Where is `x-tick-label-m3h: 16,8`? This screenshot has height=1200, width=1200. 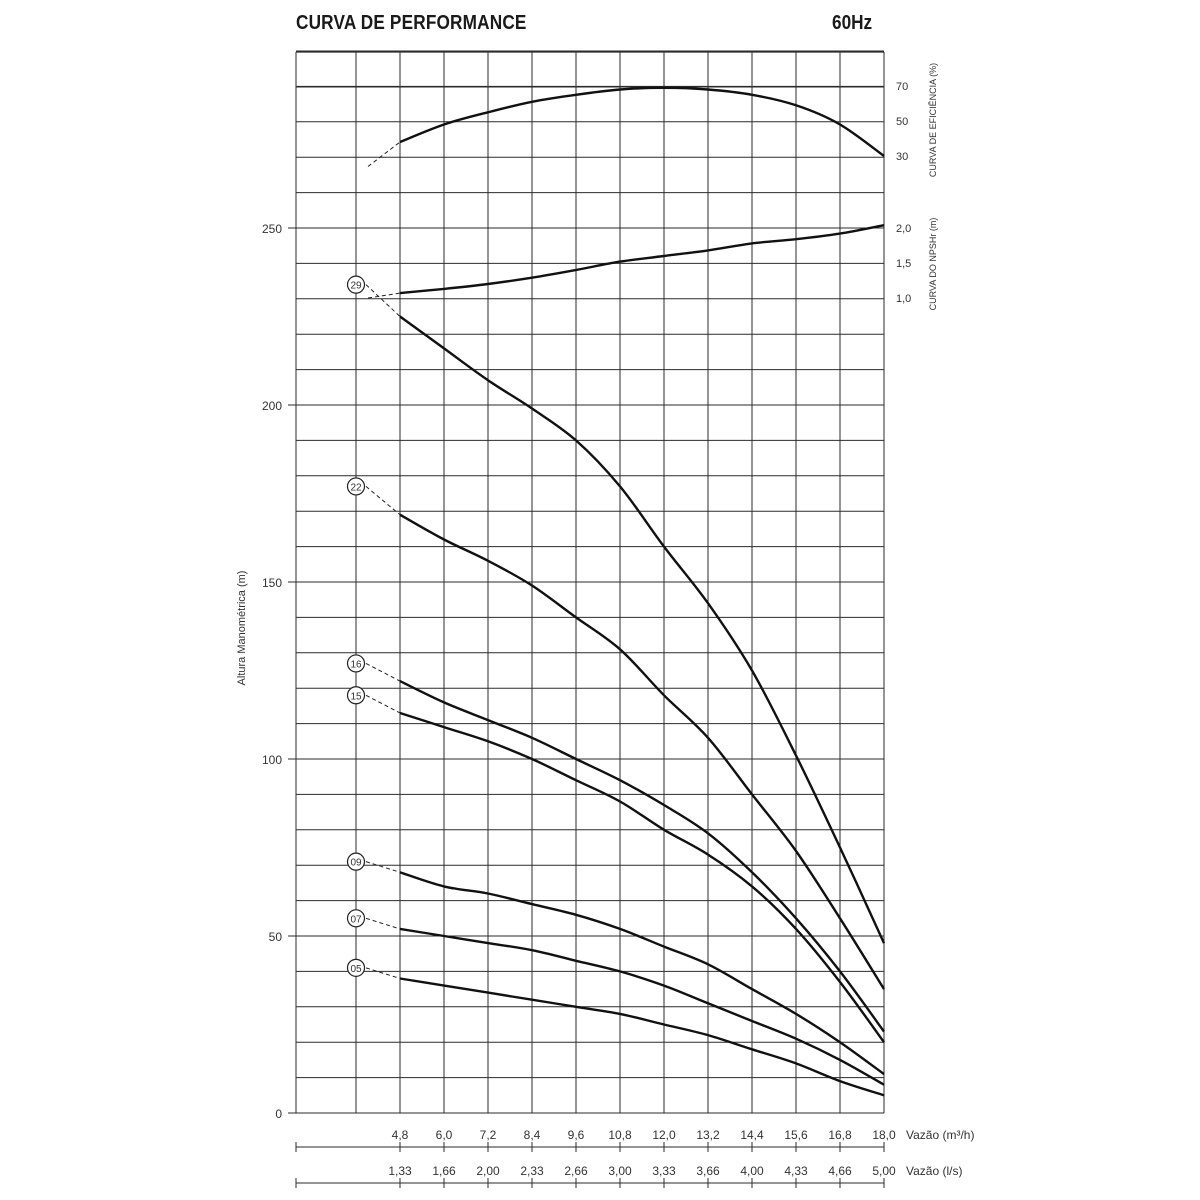 x-tick-label-m3h: 16,8 is located at coordinates (840, 1135).